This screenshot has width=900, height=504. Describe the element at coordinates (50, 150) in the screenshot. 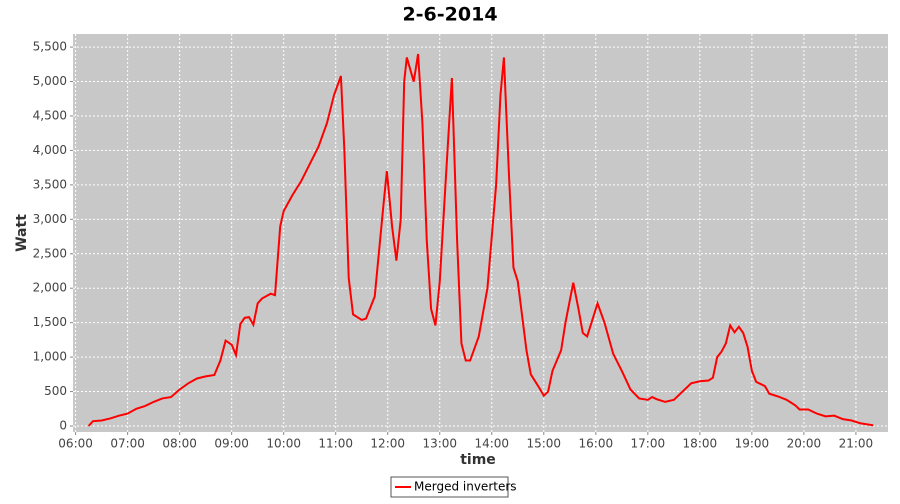

I see `y-tick-label: 4,000` at that location.